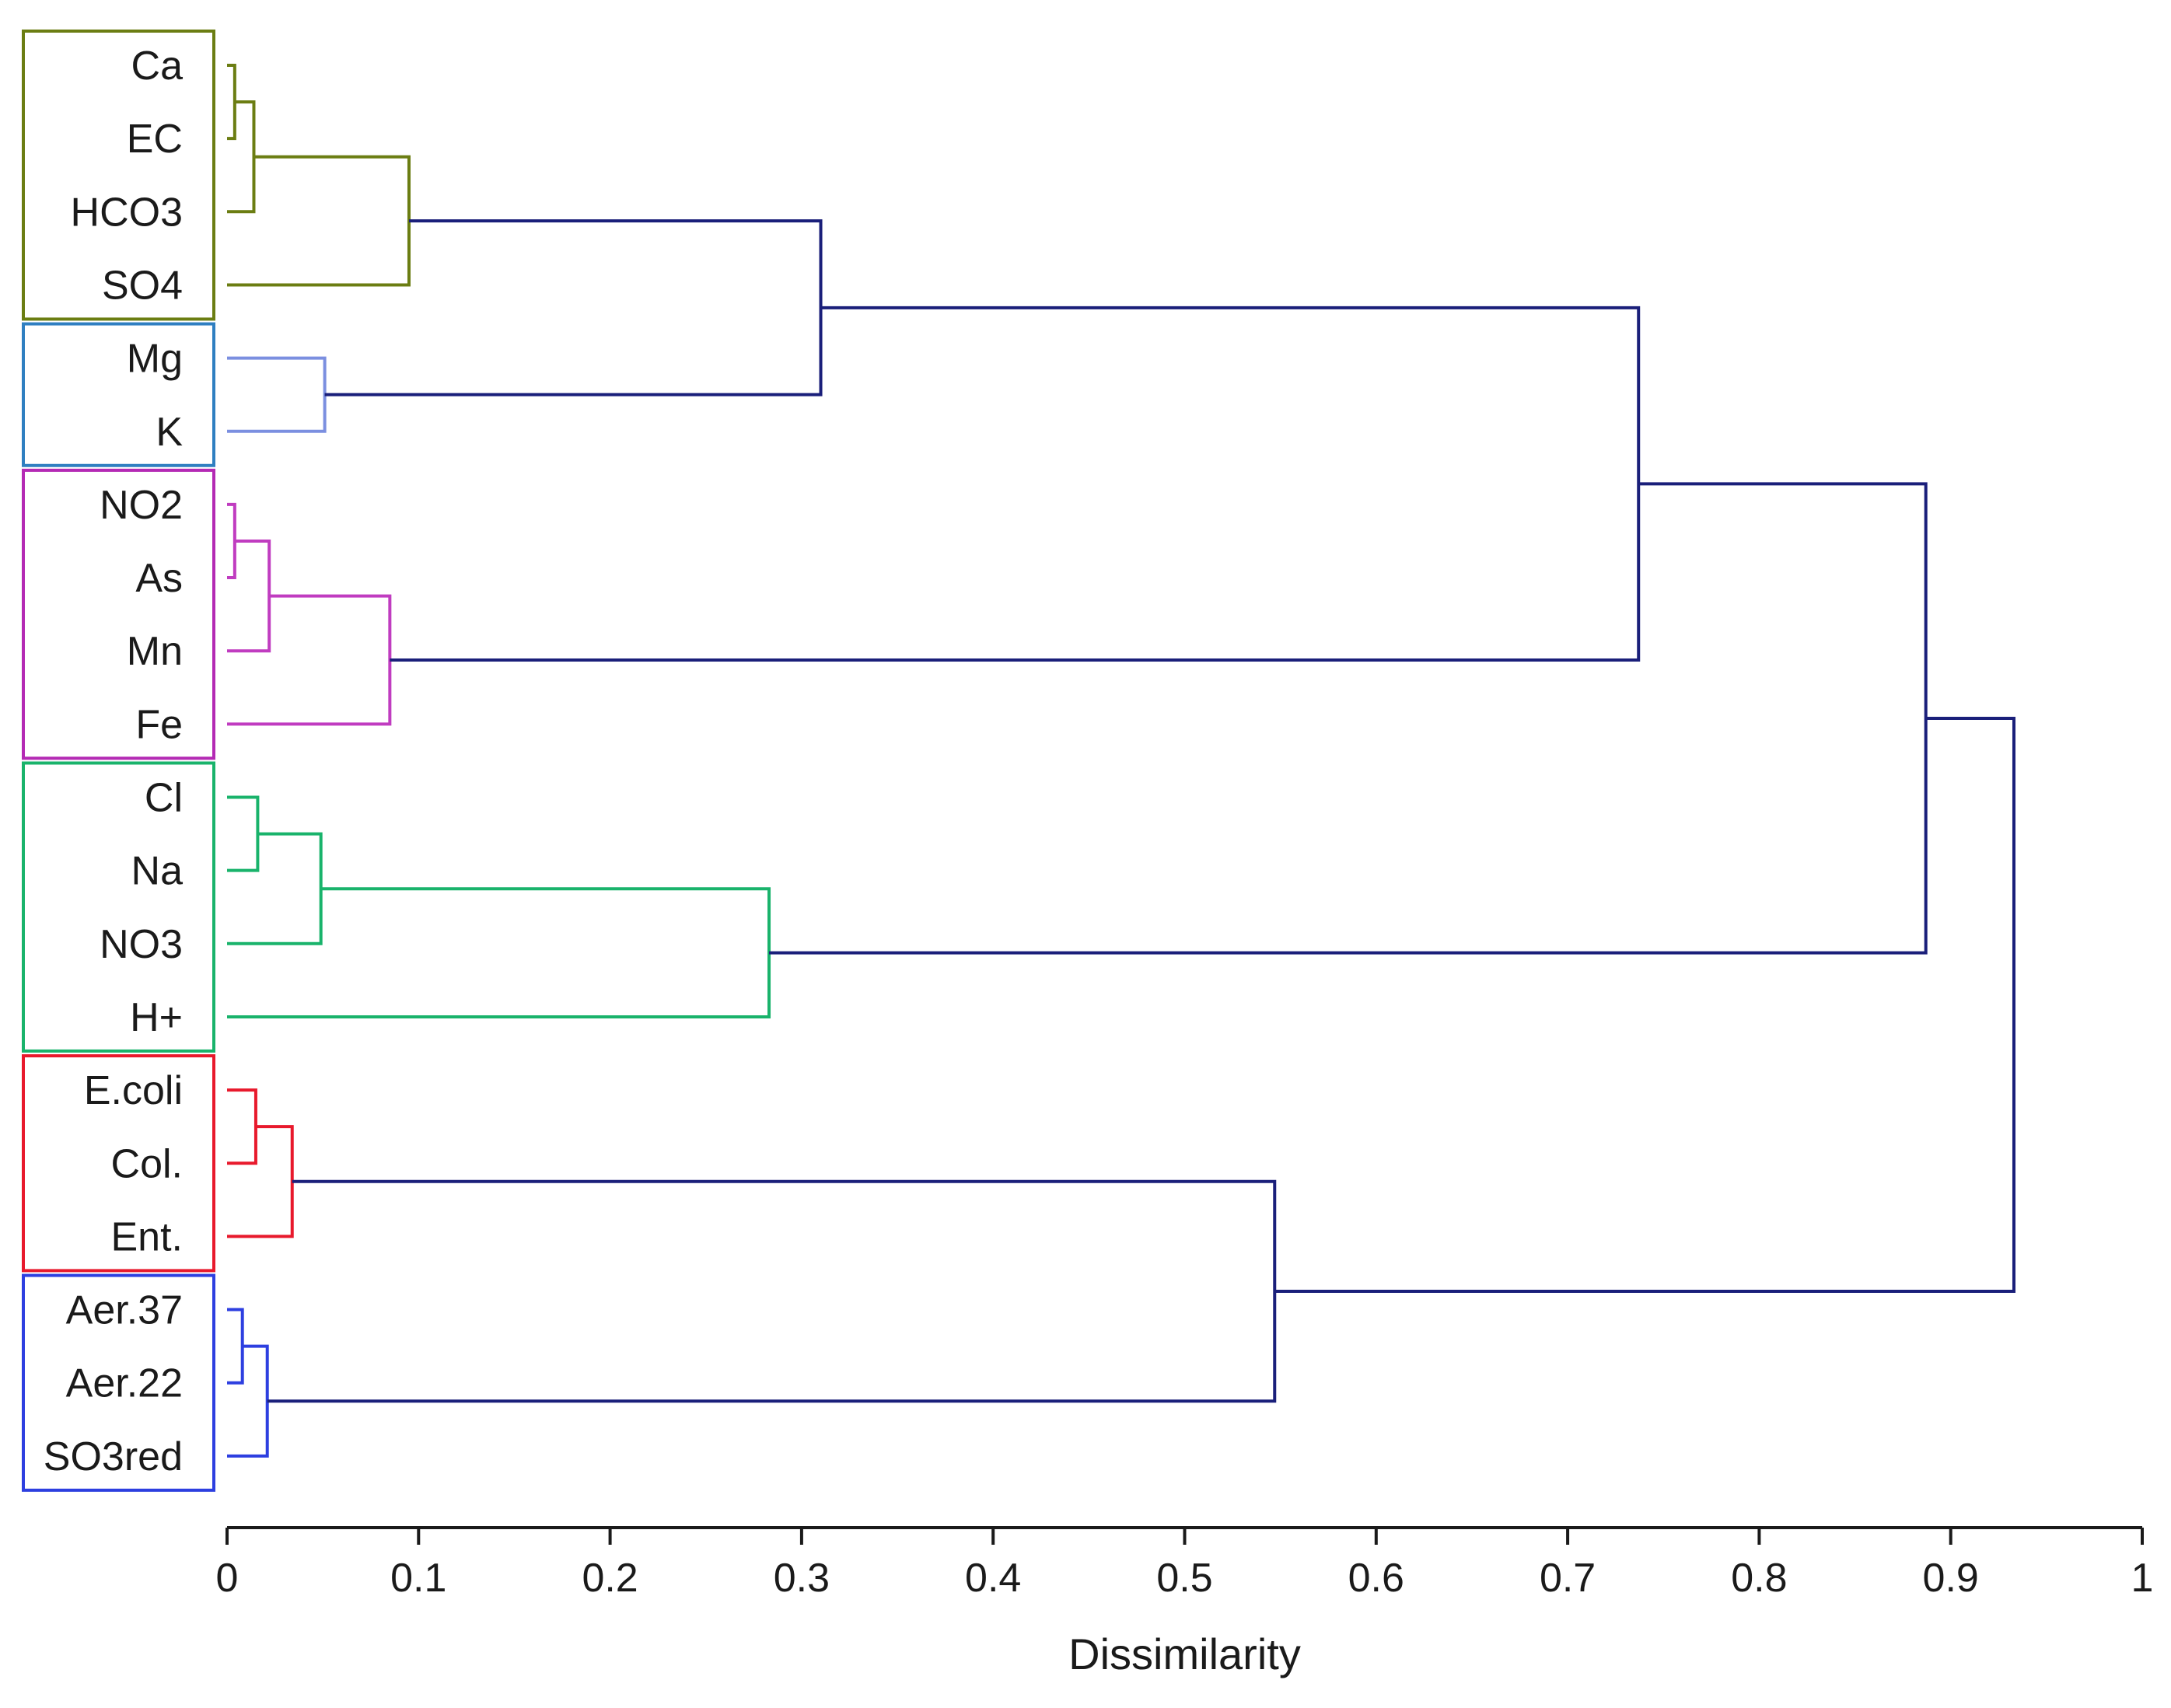 Image resolution: width=2171 pixels, height=1708 pixels. I want to click on x-tick-label: 0.9, so click(1951, 1578).